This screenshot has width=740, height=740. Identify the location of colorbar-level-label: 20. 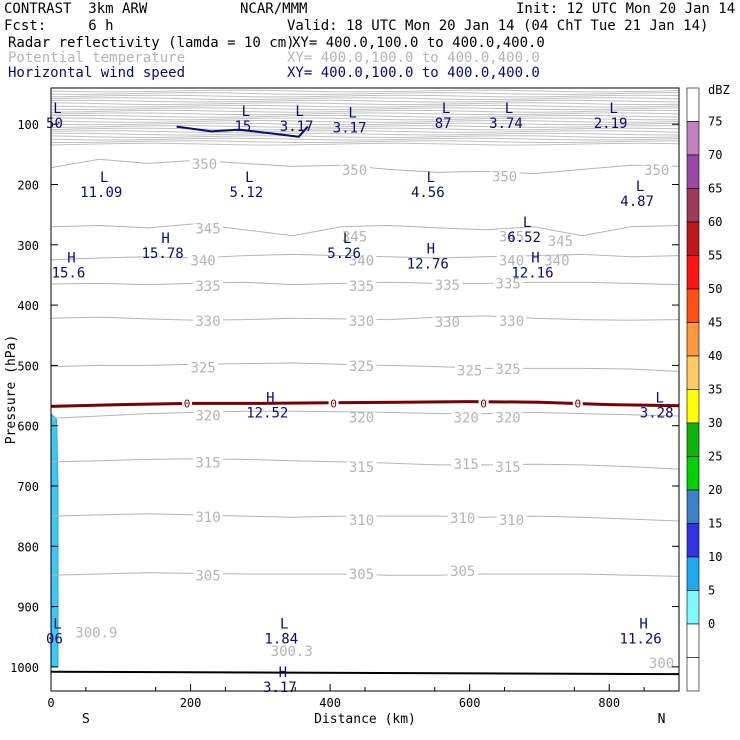
(715, 490).